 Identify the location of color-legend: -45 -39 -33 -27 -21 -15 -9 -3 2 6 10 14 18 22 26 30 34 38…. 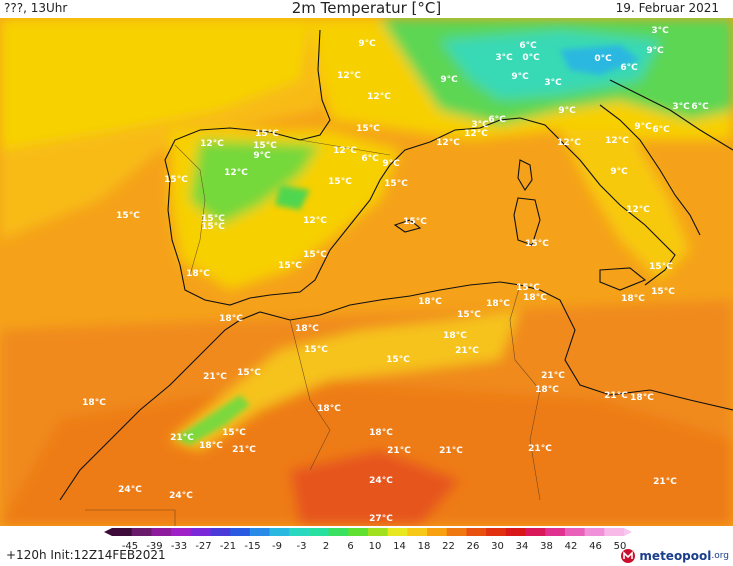
(368, 540).